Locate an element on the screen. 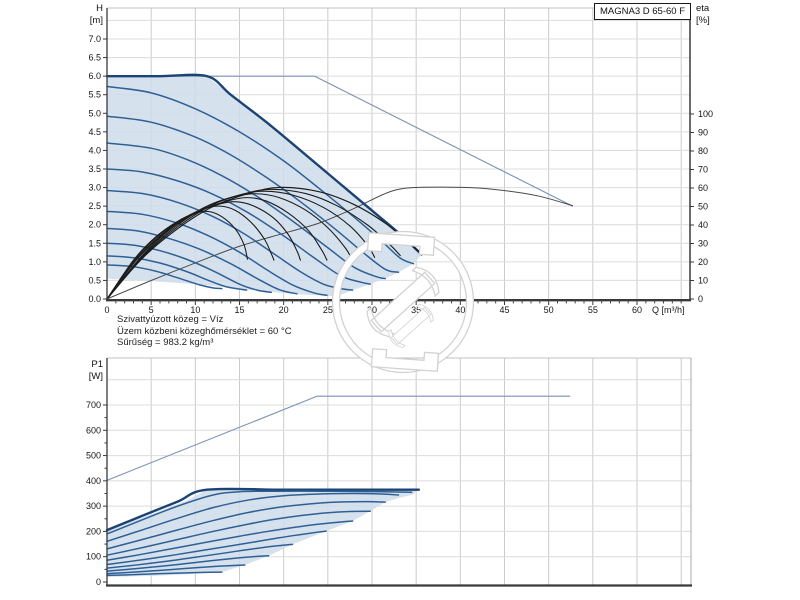 The image size is (800, 600). q-tick-label: 40 is located at coordinates (460, 310).